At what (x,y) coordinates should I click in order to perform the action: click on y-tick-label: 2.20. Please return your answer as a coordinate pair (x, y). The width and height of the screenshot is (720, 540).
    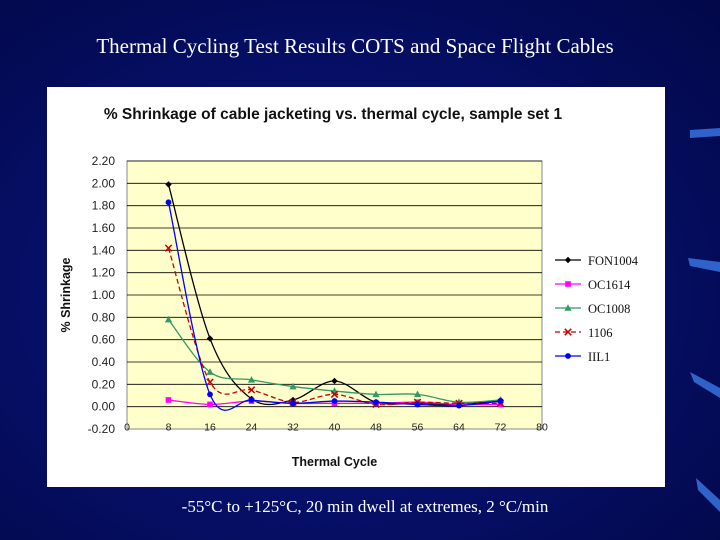
    Looking at the image, I should click on (104, 161).